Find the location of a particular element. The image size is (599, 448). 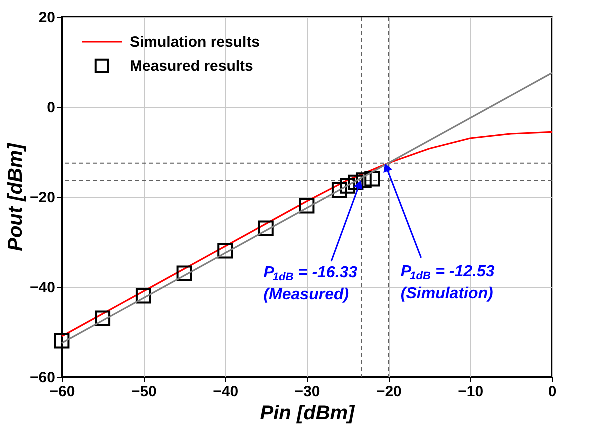

y-tick-label: 20 is located at coordinates (47, 18).